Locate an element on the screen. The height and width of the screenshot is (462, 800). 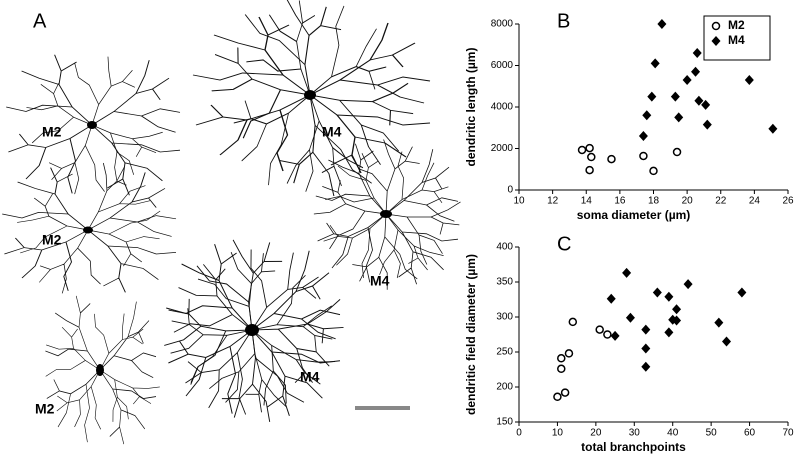
x-axis-title: total branchpoints is located at coordinates (633, 447).